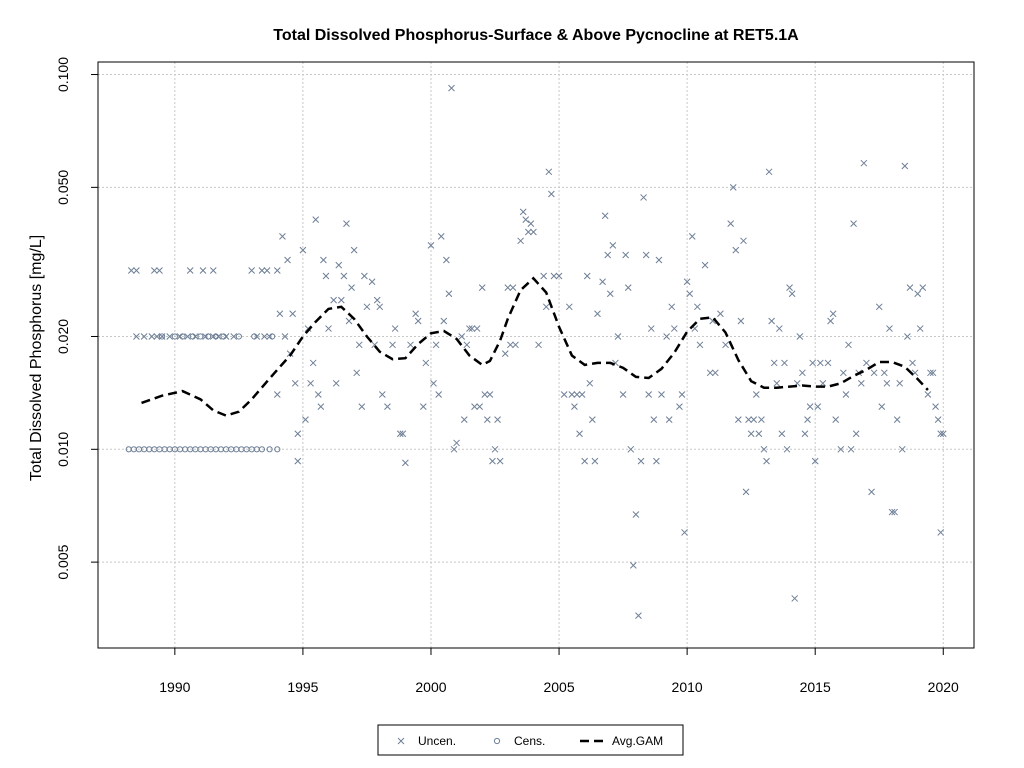 The image size is (1024, 768). Describe the element at coordinates (63, 74) in the screenshot. I see `y-tick-label: 0.100` at that location.